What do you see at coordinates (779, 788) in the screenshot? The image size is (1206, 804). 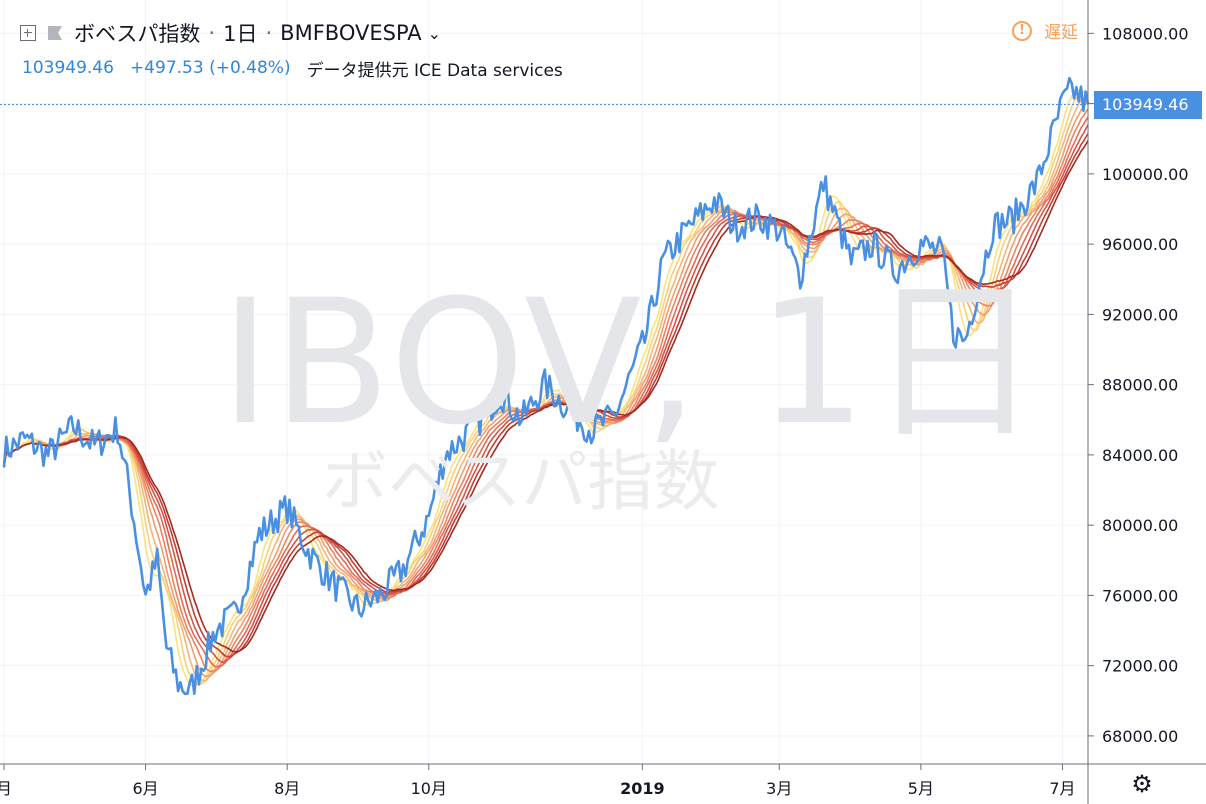 I see `x-axis-label: 3月` at bounding box center [779, 788].